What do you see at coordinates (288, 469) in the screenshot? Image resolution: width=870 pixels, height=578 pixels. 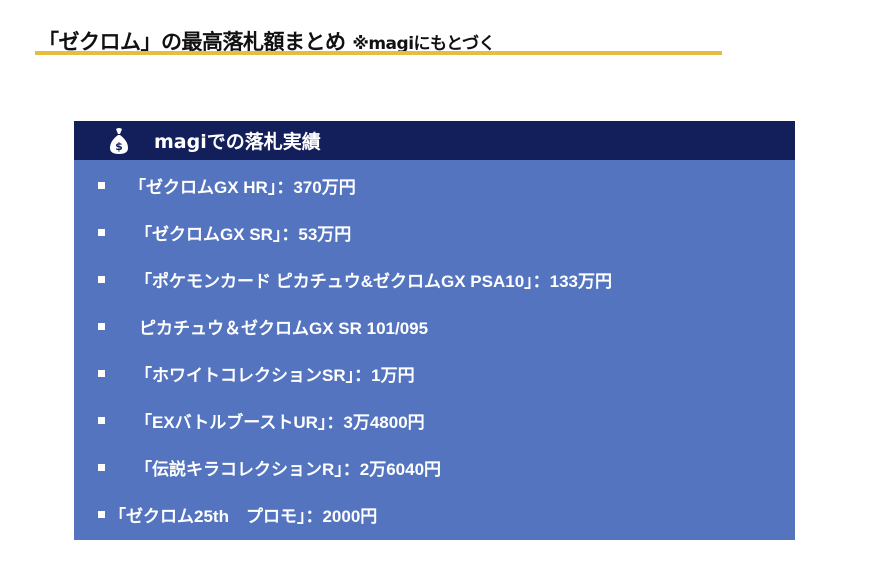 I see `item-text: 「伝説キラコレクションR」：2万6040円` at bounding box center [288, 469].